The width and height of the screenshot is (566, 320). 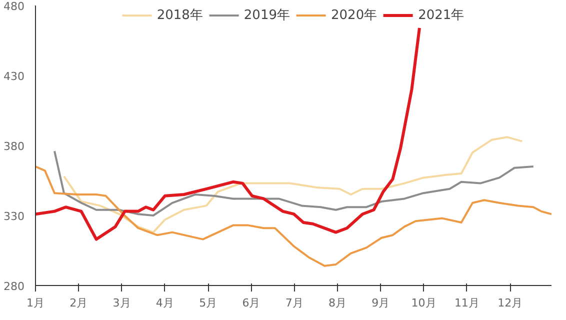 What do you see at coordinates (14, 216) in the screenshot?
I see `y-tick-label: 330` at bounding box center [14, 216].